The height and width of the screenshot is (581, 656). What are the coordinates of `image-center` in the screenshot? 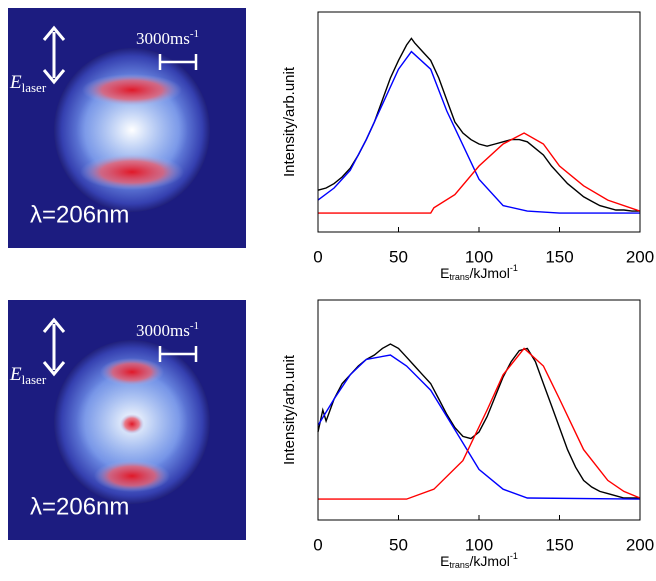 It's located at (132, 130).